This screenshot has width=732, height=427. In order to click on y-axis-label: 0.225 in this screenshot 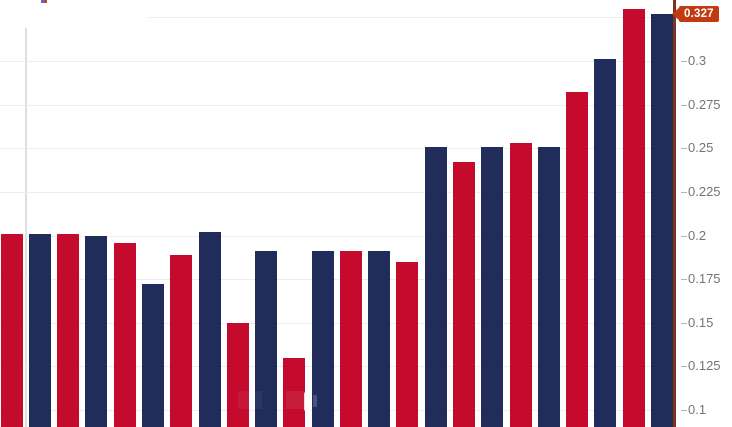, I will do `click(704, 191)`.